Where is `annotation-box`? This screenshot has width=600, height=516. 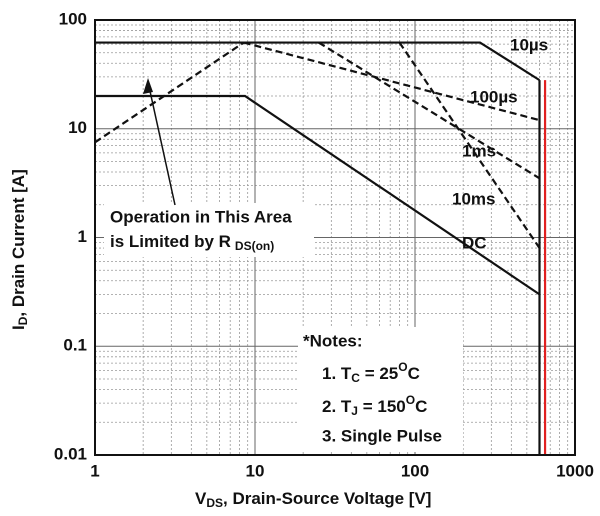 annotation-box is located at coordinates (209, 230).